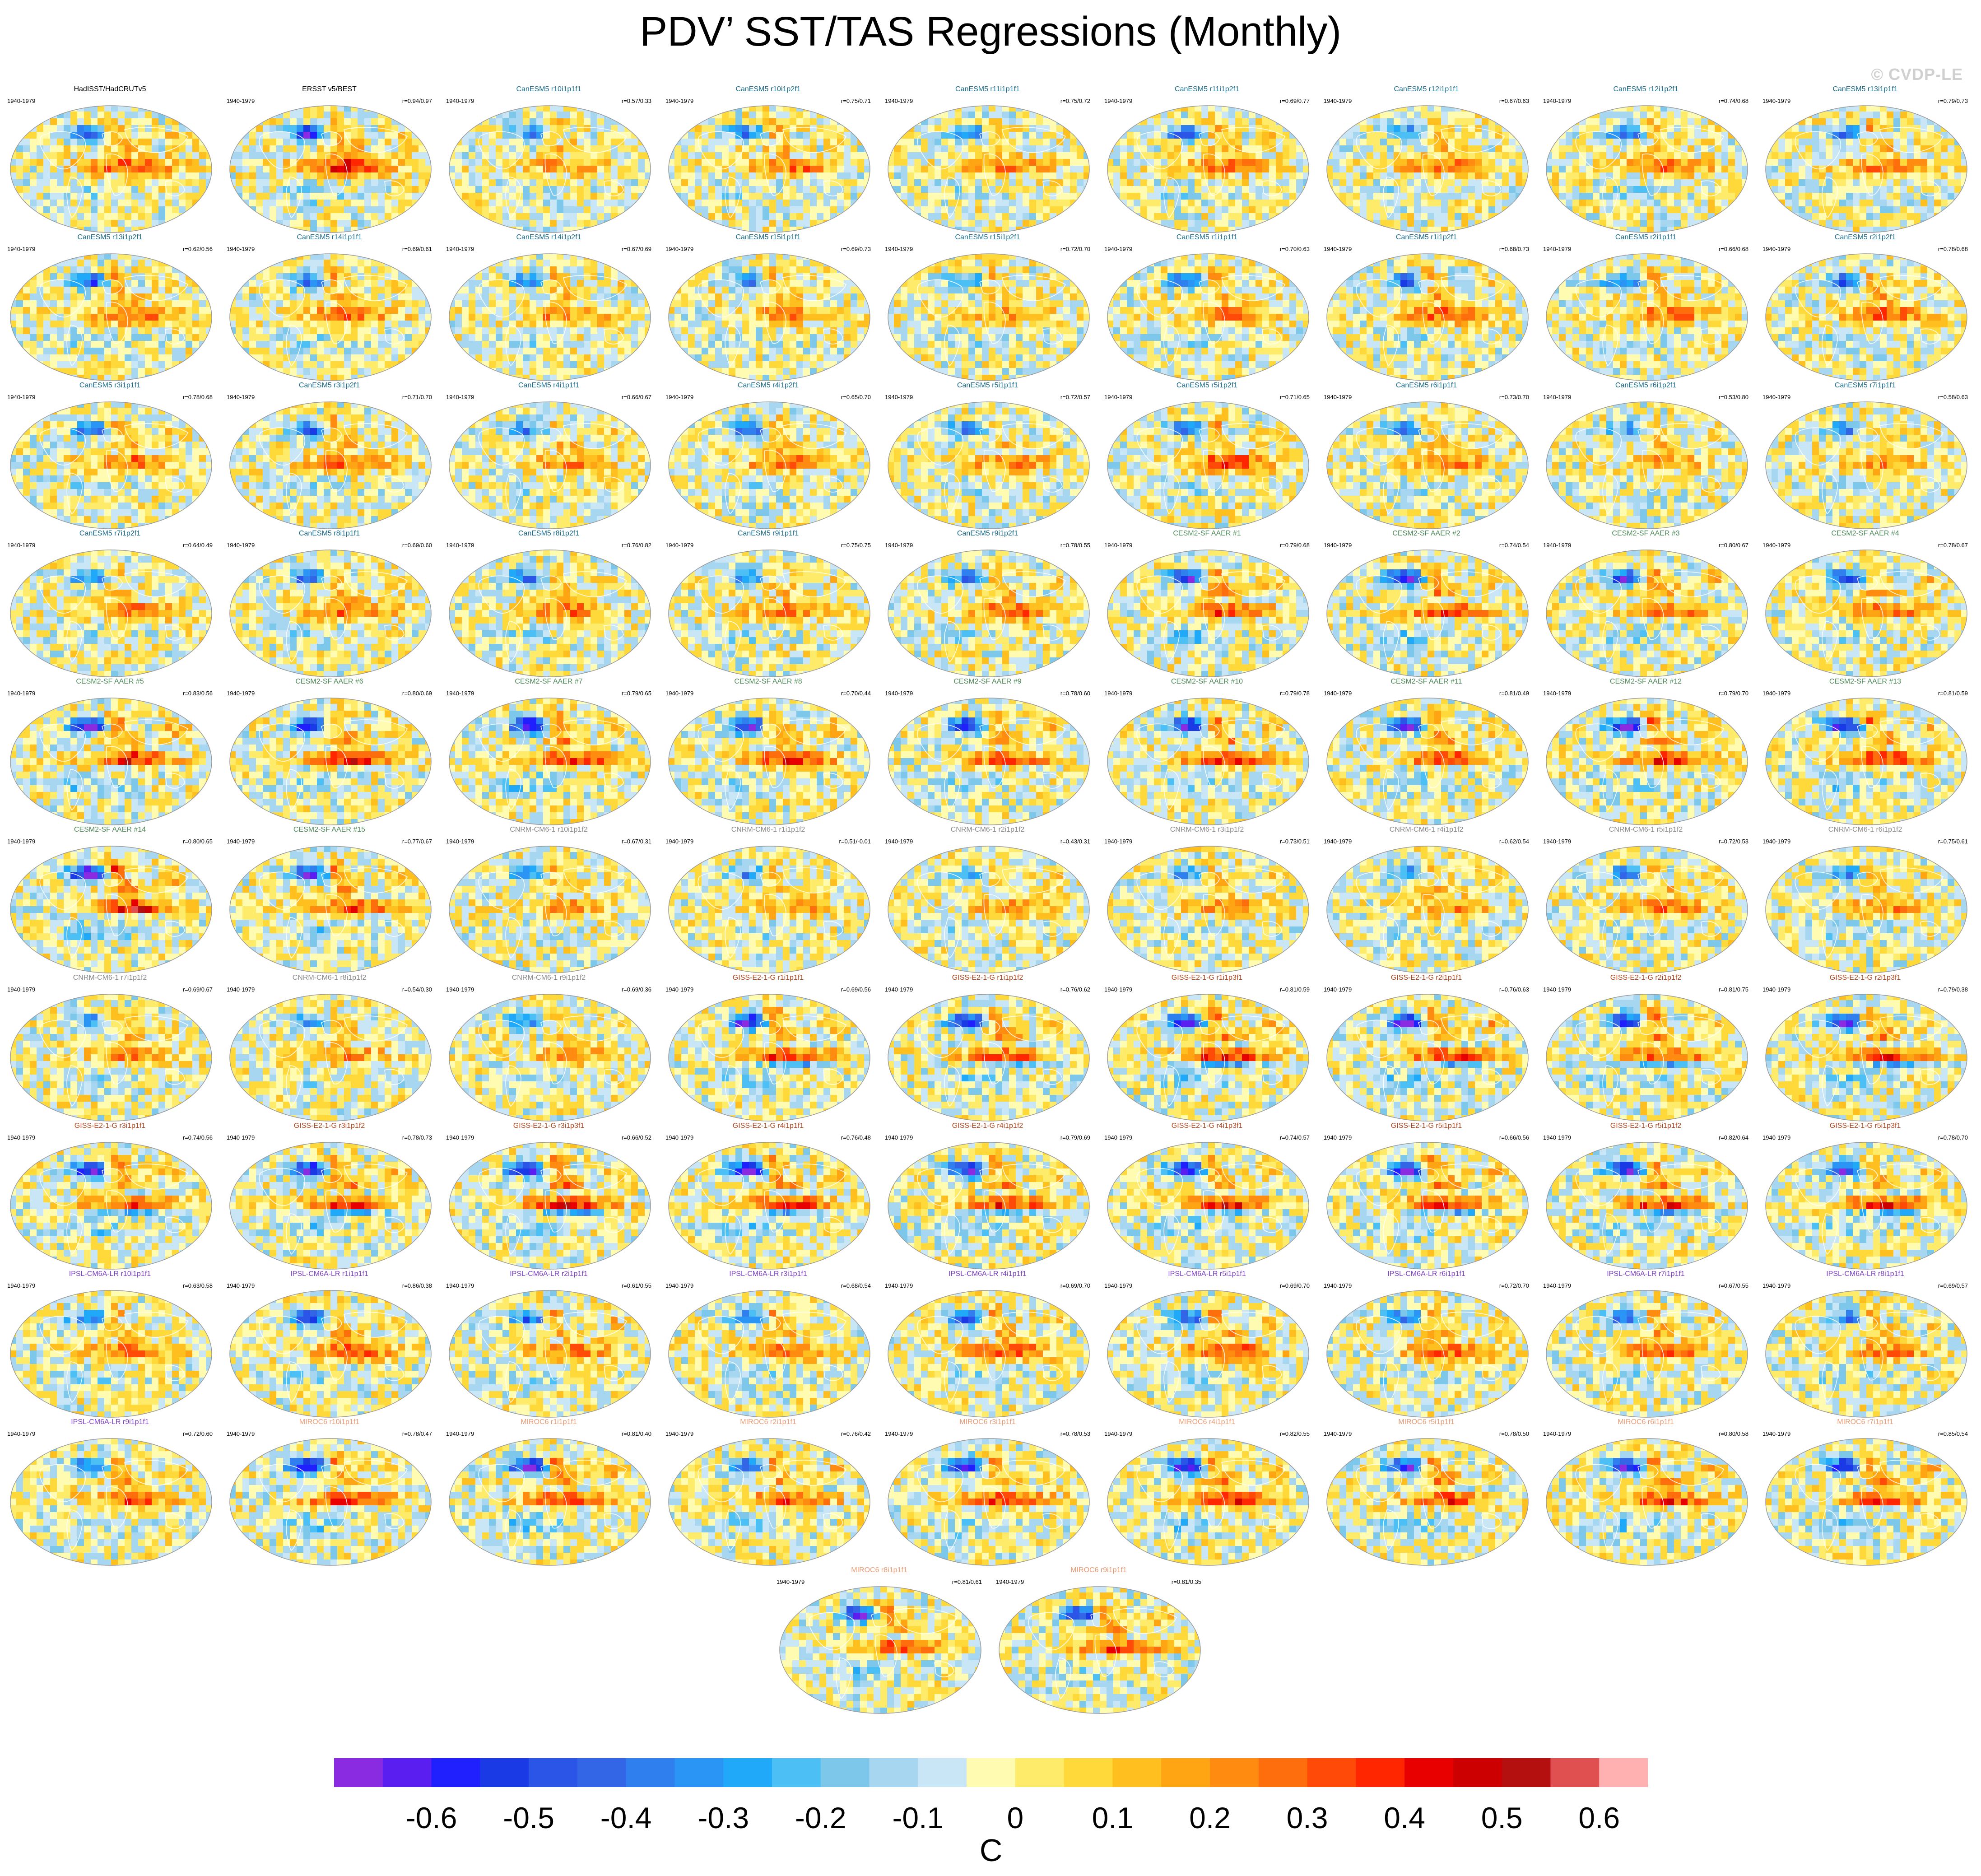 Image resolution: width=1981 pixels, height=1876 pixels. Describe the element at coordinates (329, 751) in the screenshot. I see `map-panel: CESM2-SF AAER #6 1940-1979 r=0.80/0.69` at that location.